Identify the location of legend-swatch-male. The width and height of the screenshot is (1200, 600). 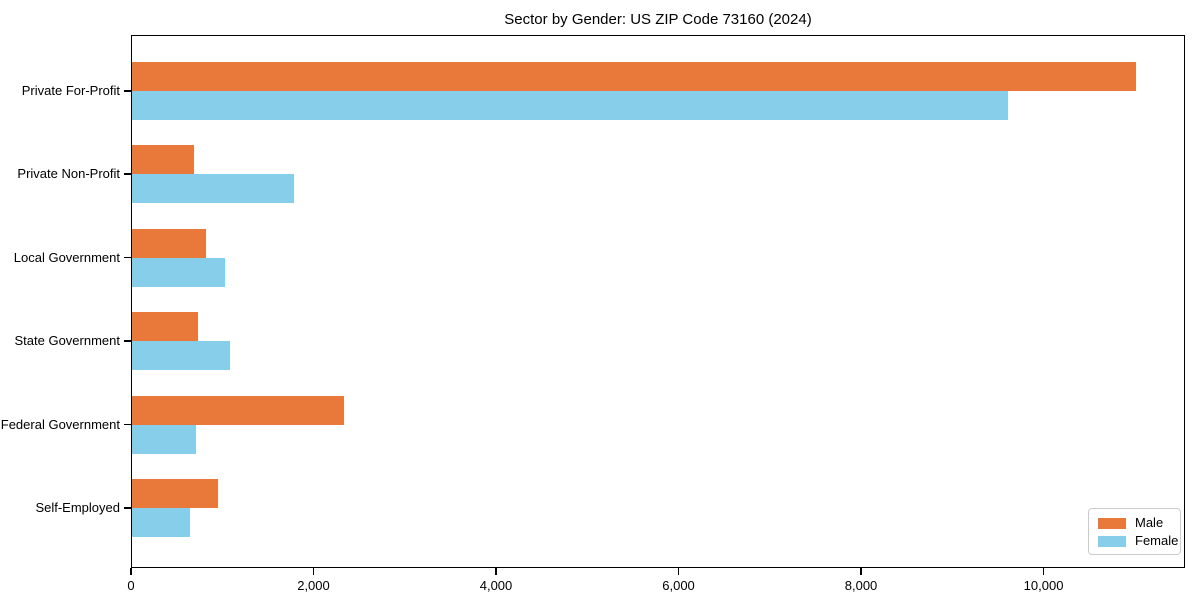
(1112, 523).